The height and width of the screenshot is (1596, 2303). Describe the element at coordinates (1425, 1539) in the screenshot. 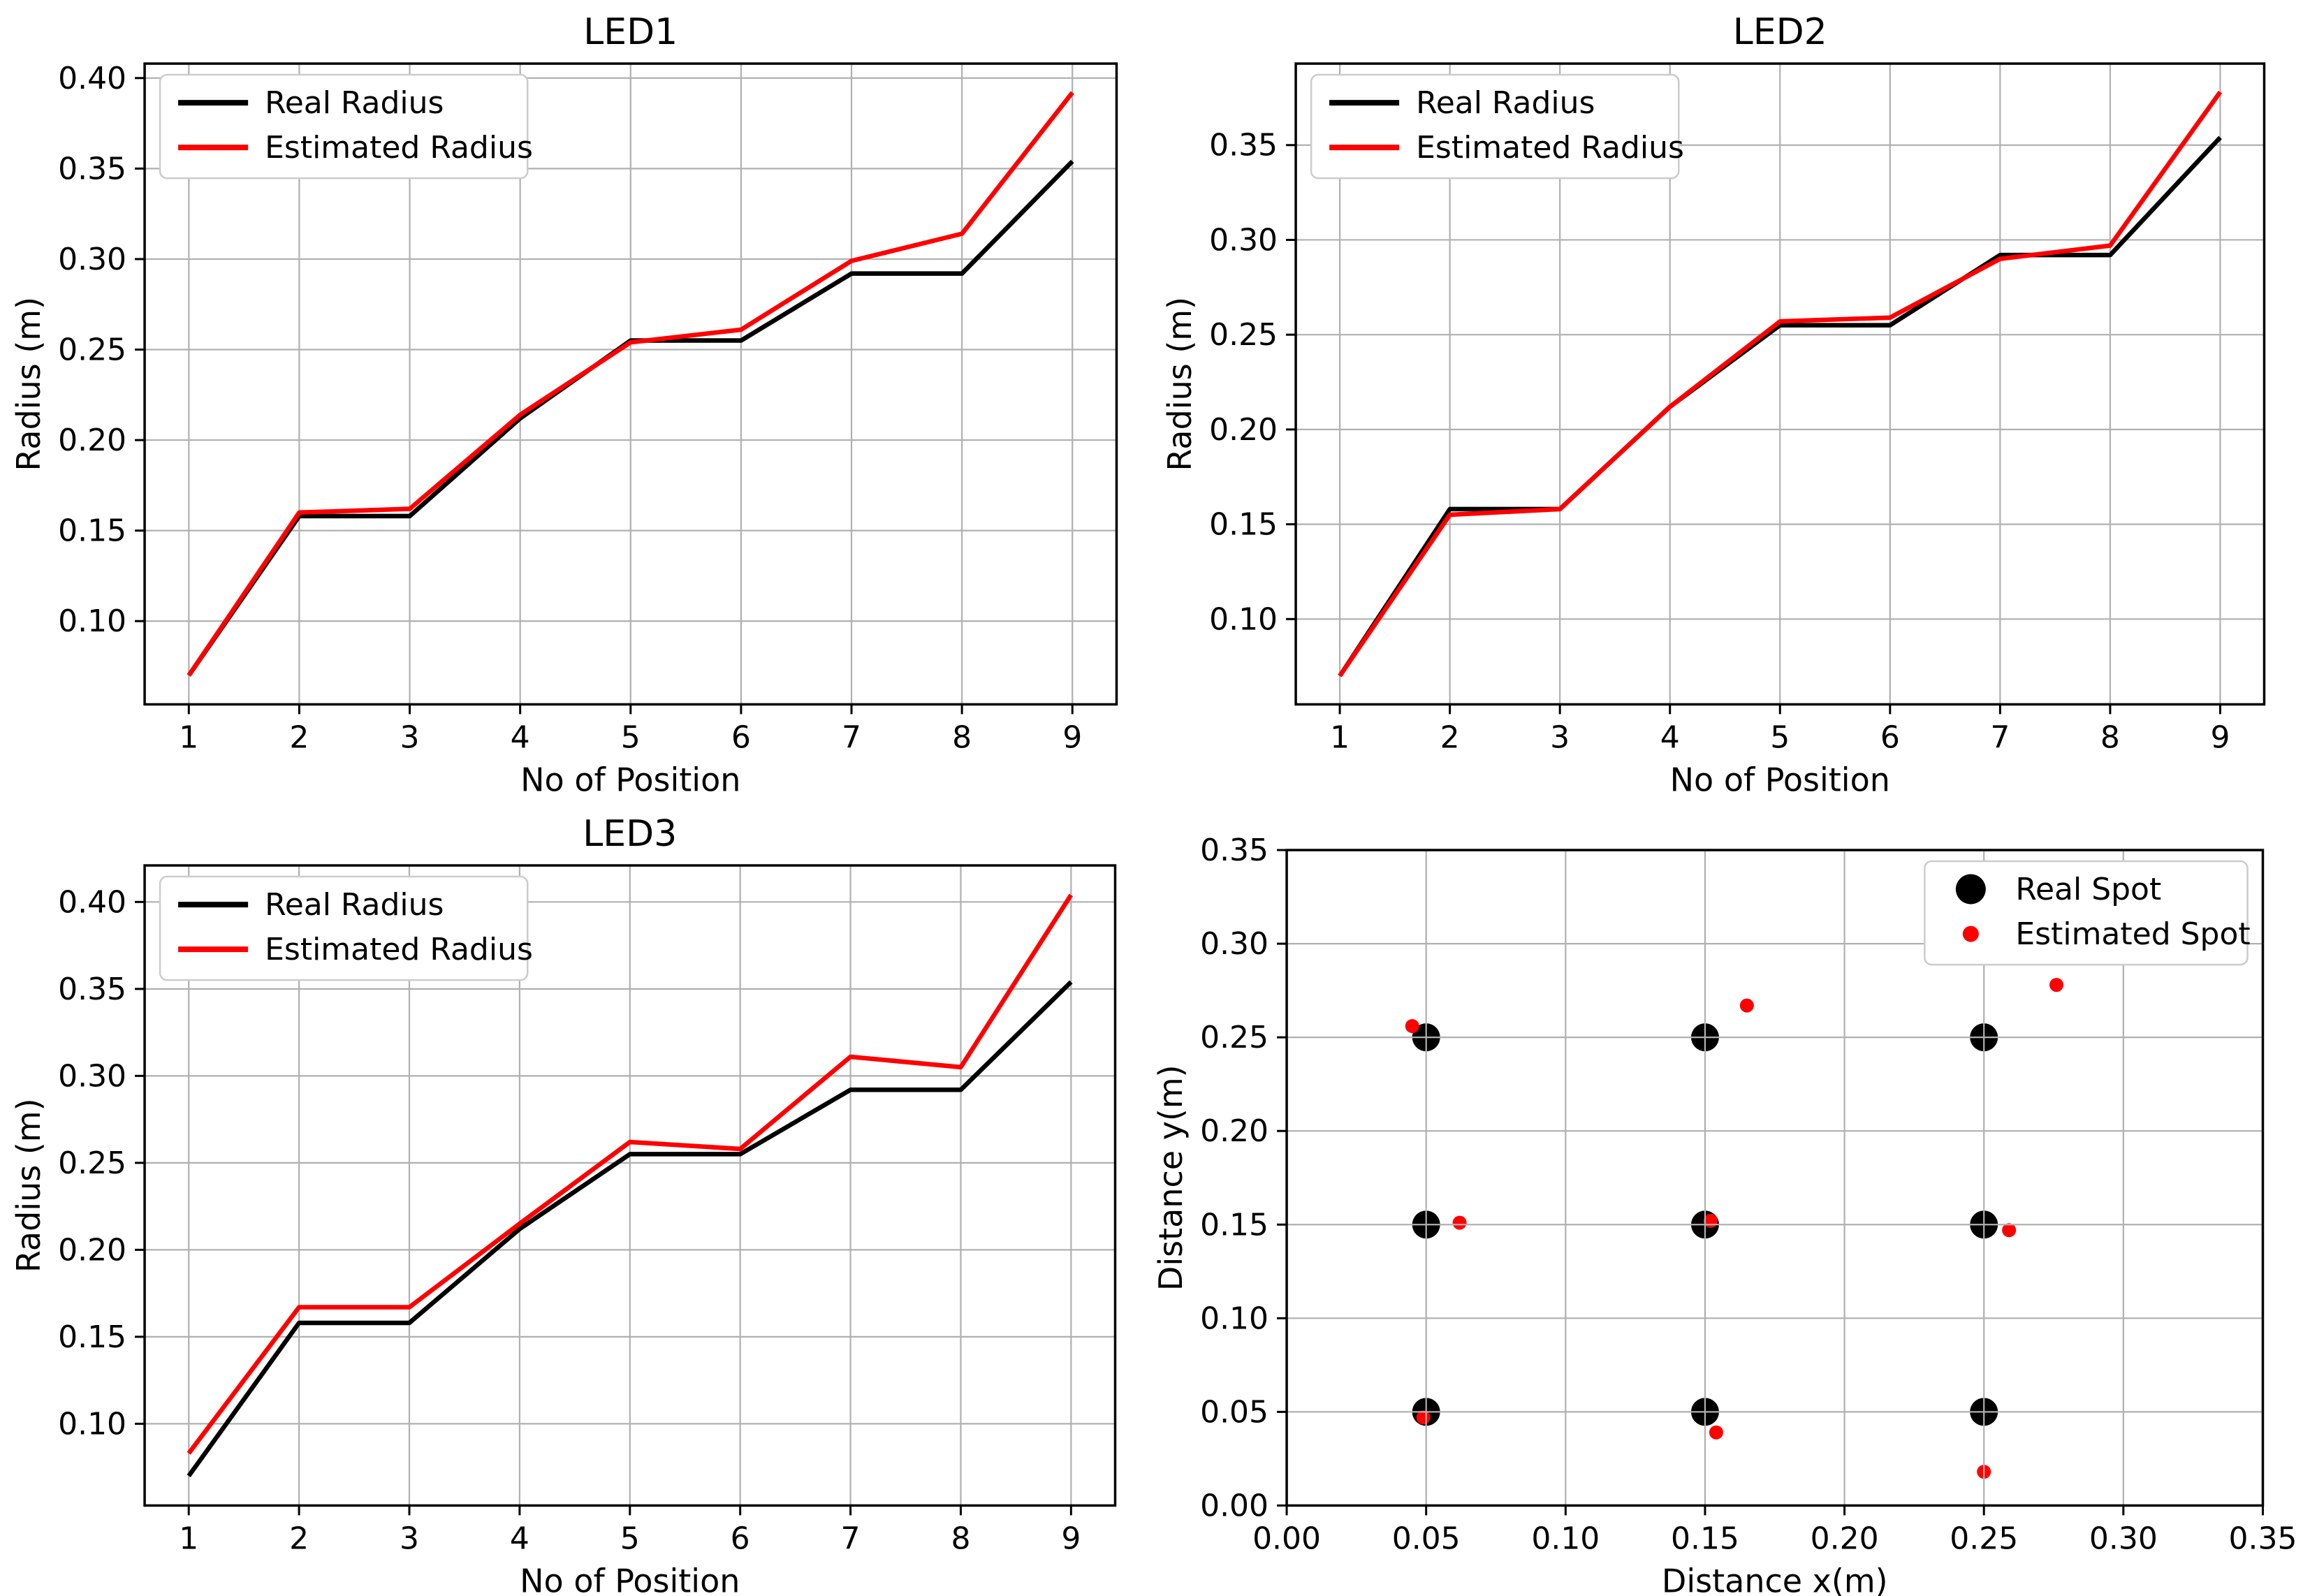

I see `x-tick-label: 0.05` at that location.